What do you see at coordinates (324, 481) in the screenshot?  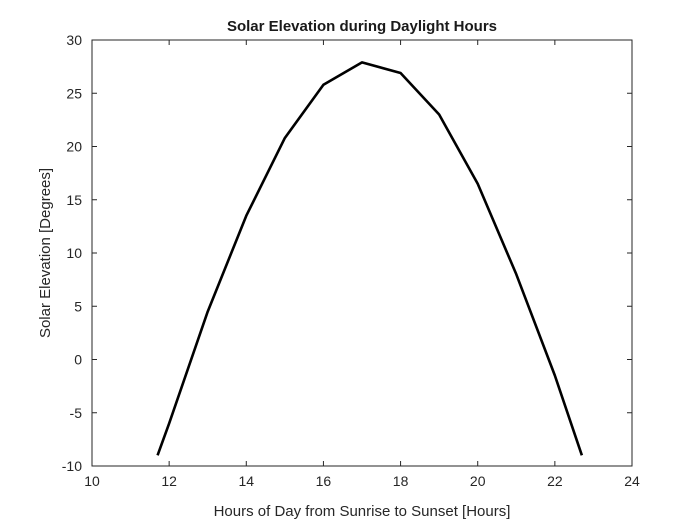 I see `x-tick-label: 16` at bounding box center [324, 481].